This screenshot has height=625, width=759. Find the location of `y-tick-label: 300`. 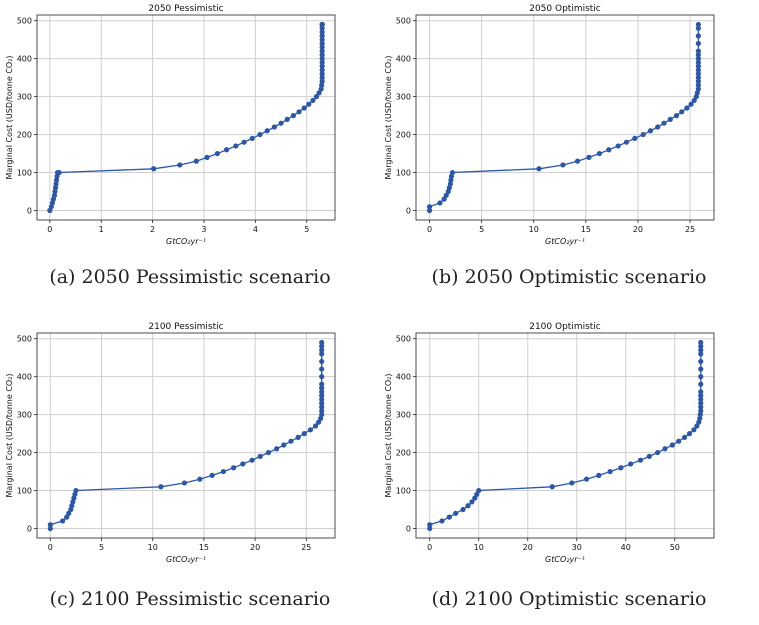

y-tick-label: 300 is located at coordinates (24, 97).